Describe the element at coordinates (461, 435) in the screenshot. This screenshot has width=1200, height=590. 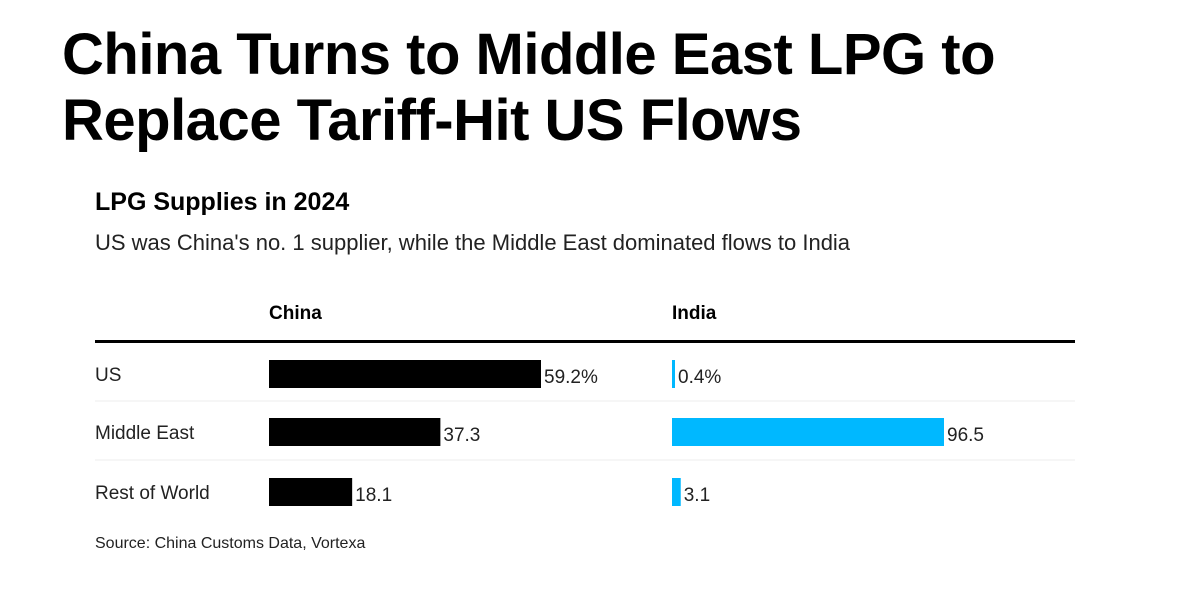
I see `data-label: 37.3` at that location.